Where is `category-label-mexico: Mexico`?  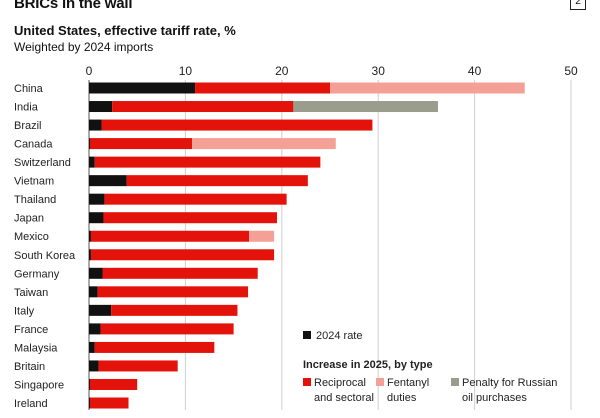 category-label-mexico: Mexico is located at coordinates (31, 237).